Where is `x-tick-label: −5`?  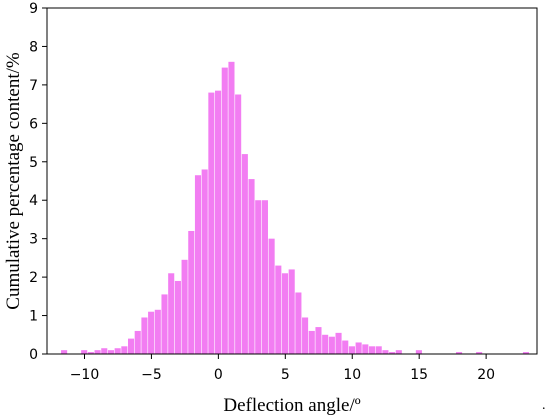 x-tick-label: −5 is located at coordinates (151, 375).